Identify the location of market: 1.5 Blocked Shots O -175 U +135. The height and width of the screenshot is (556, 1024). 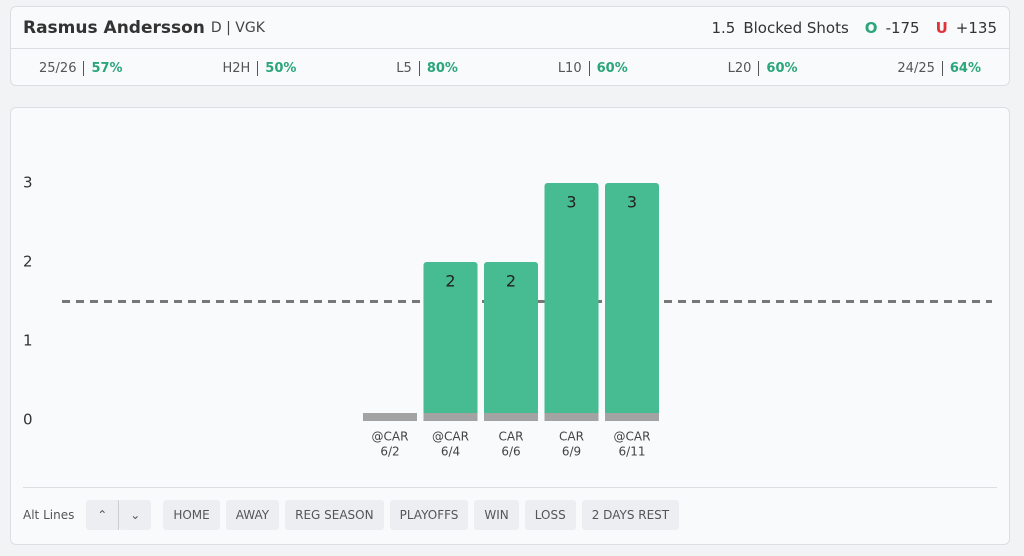
(854, 28).